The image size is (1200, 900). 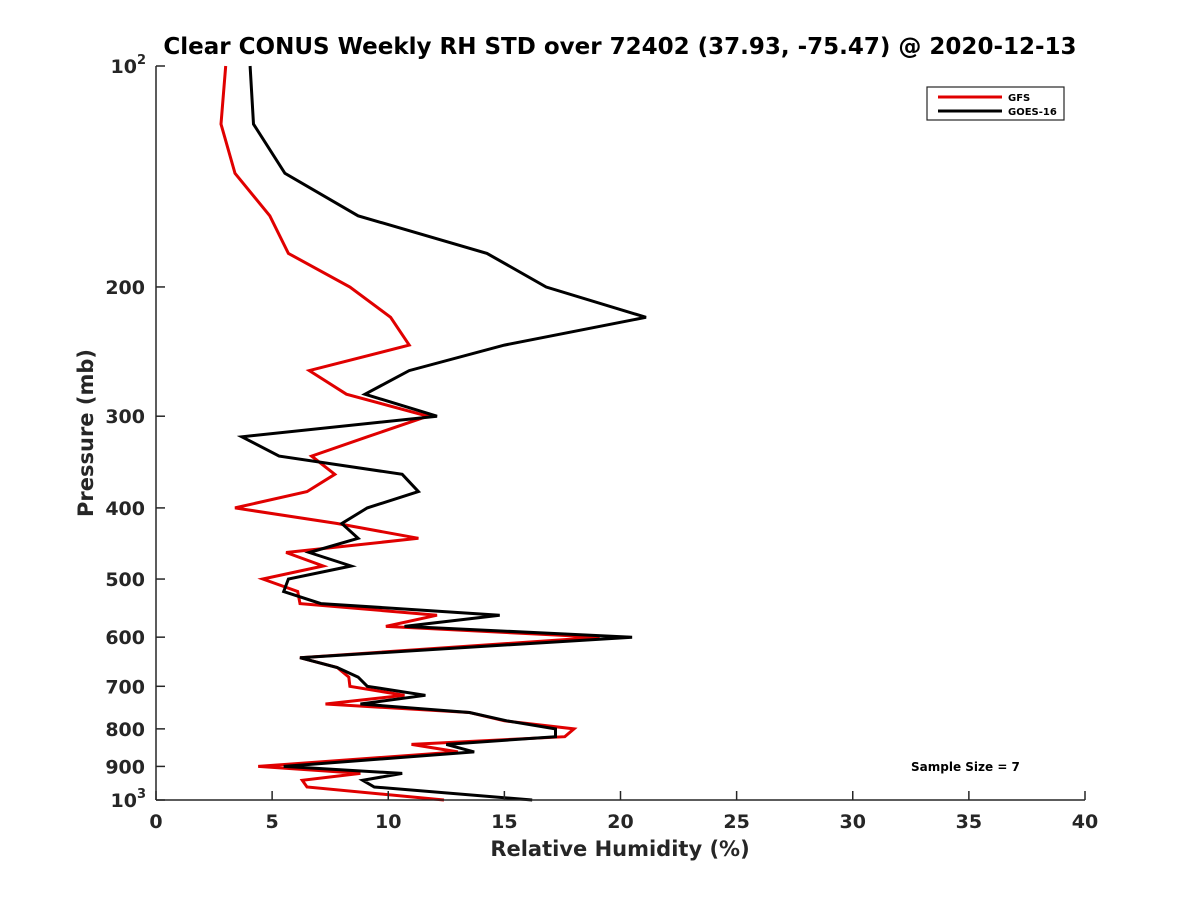 What do you see at coordinates (155, 822) in the screenshot?
I see `x-tick-label: 0` at bounding box center [155, 822].